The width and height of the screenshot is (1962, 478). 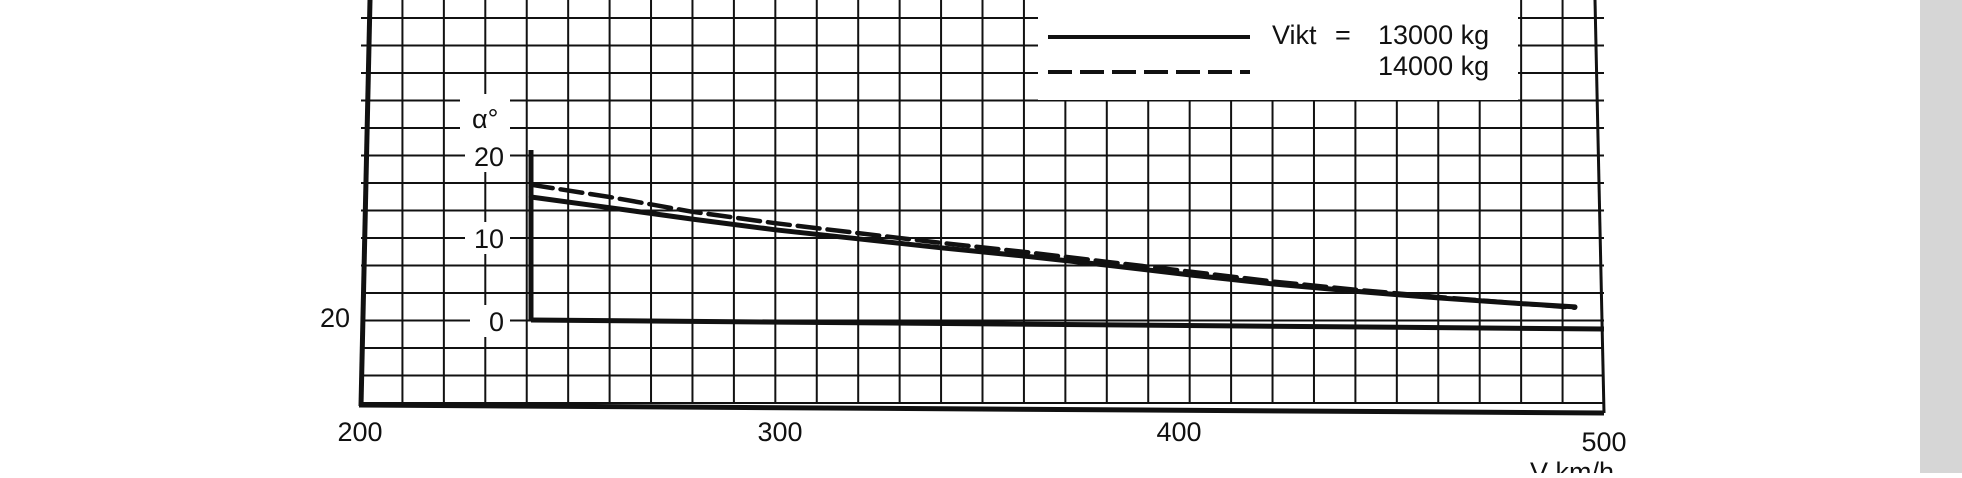 What do you see at coordinates (1178, 432) in the screenshot?
I see `x-tick-label-400: 400` at bounding box center [1178, 432].